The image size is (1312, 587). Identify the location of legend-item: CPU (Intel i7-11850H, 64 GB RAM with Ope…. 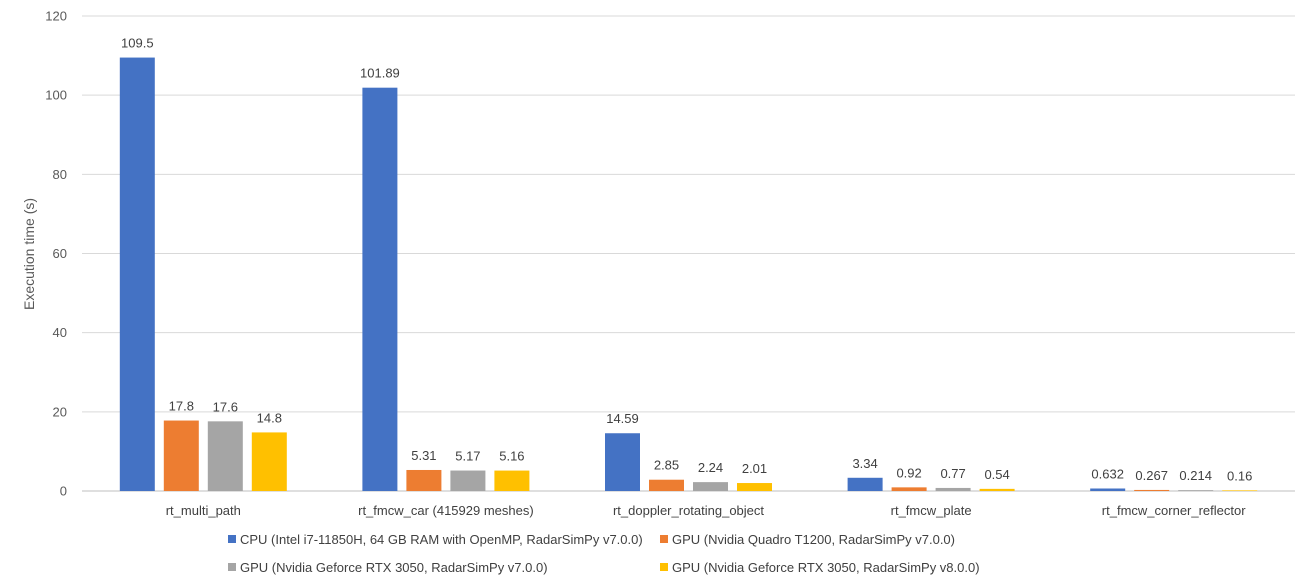
(435, 539).